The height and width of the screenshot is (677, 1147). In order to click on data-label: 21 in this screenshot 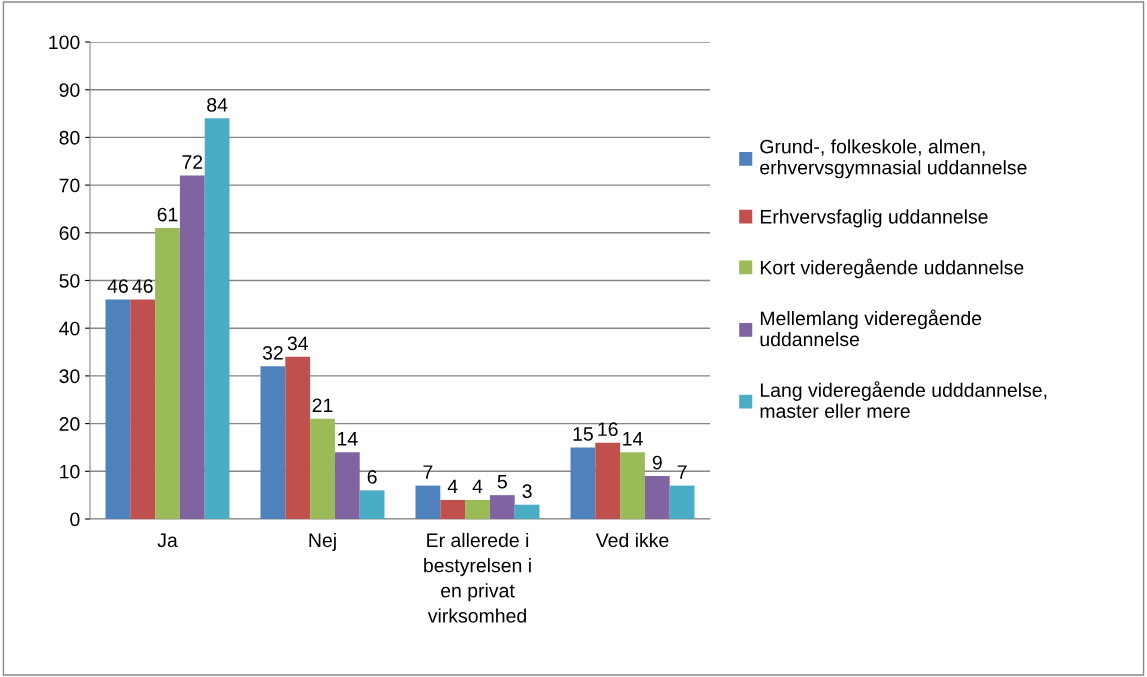, I will do `click(322, 405)`.